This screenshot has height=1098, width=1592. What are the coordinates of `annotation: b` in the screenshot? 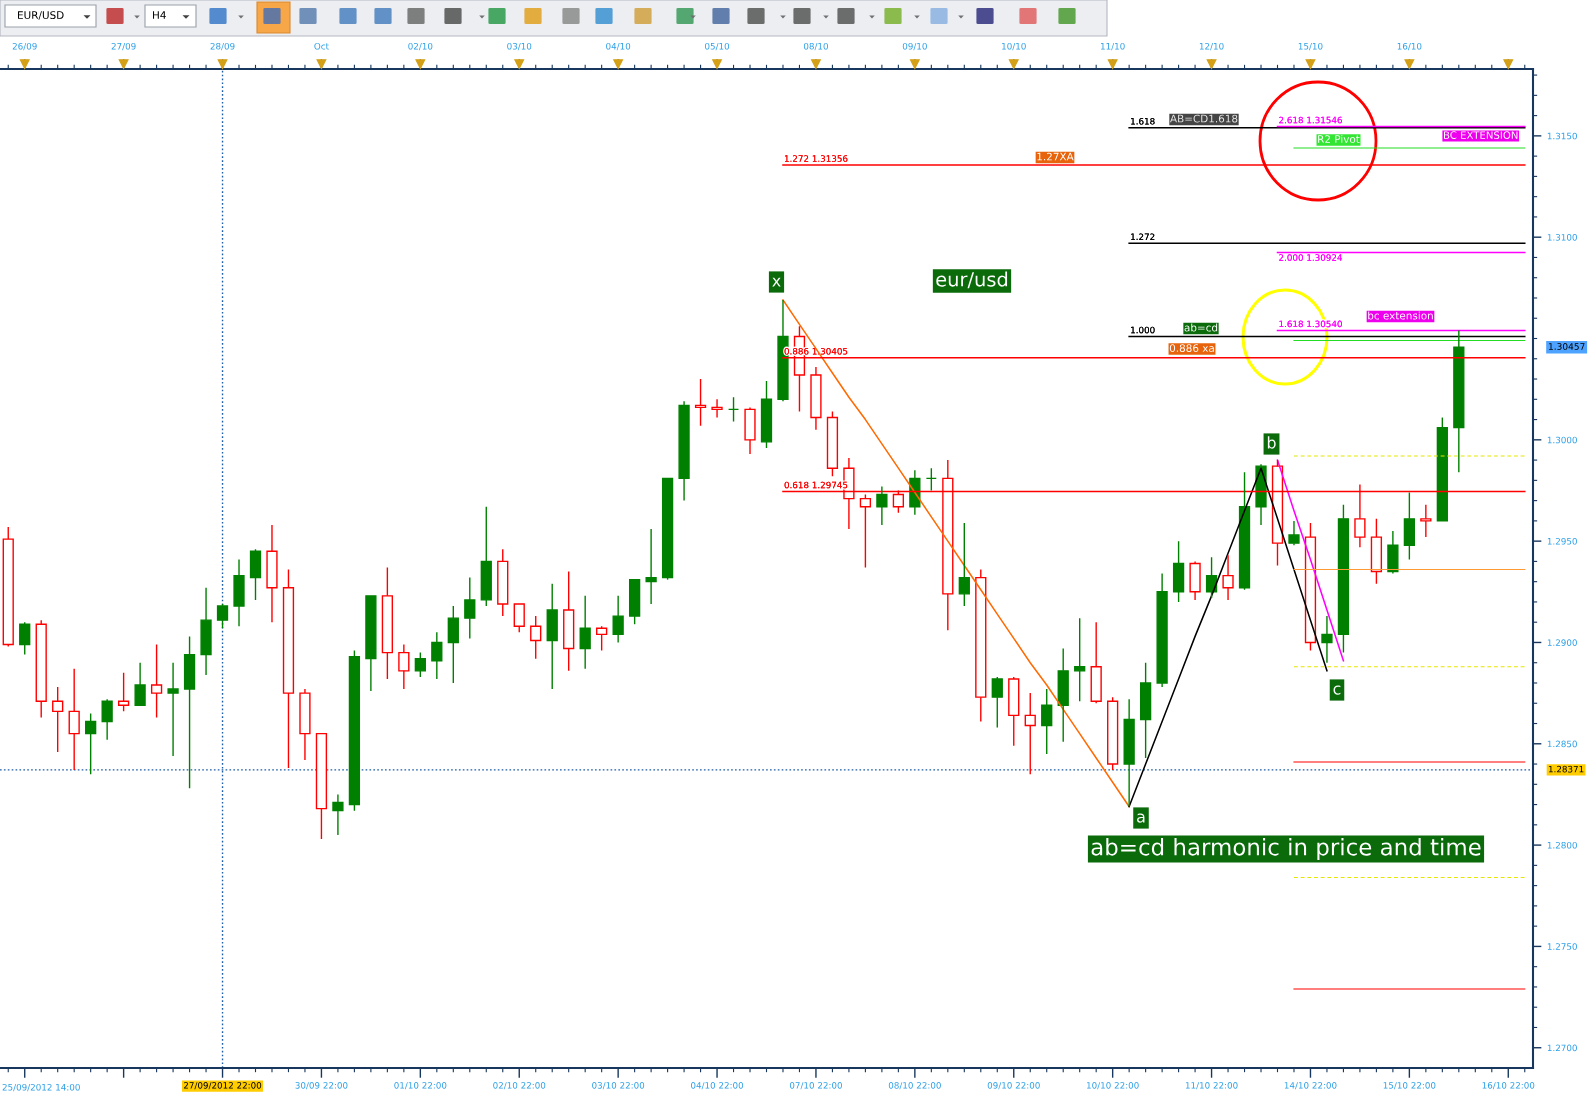 It's located at (1271, 442).